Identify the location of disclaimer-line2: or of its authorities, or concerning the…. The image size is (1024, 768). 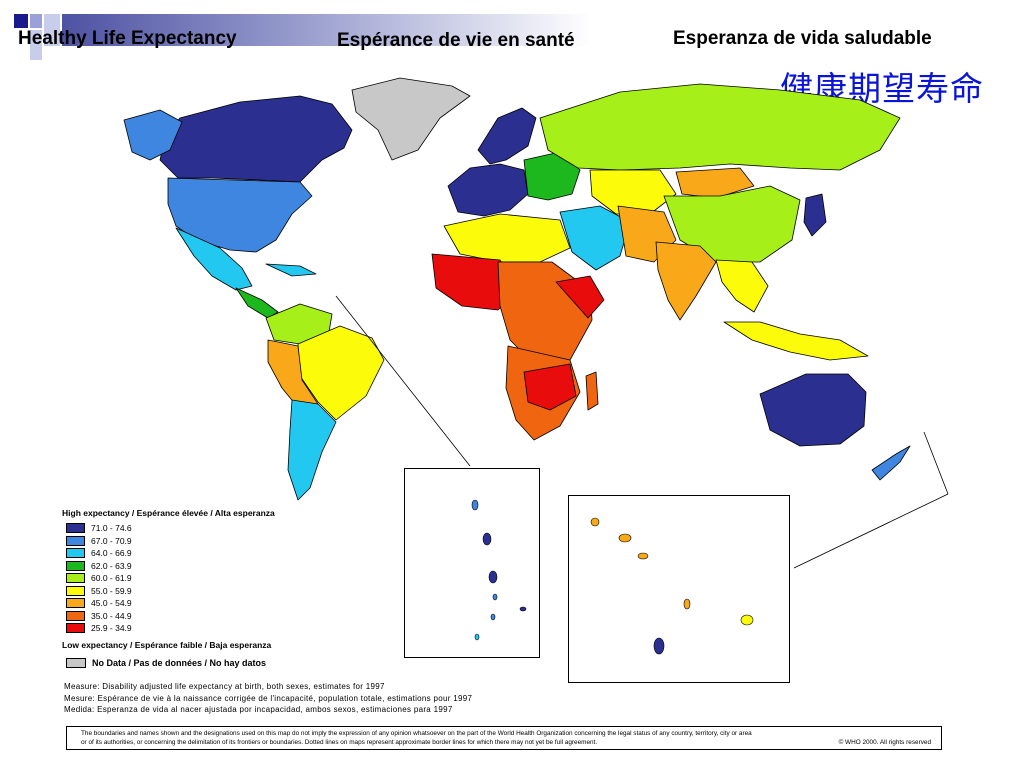
(339, 742).